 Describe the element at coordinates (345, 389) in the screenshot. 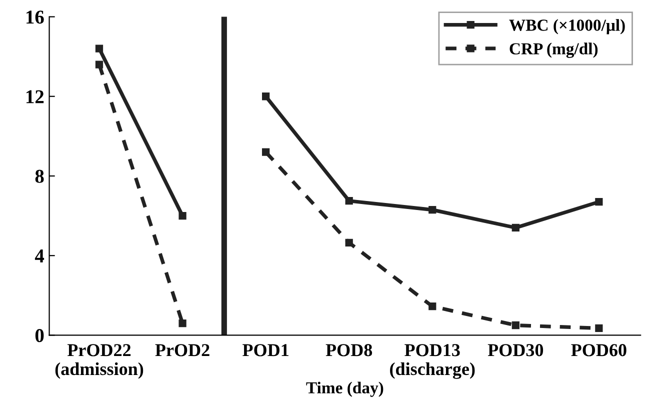

I see `x-axis-title: Time (day)` at that location.